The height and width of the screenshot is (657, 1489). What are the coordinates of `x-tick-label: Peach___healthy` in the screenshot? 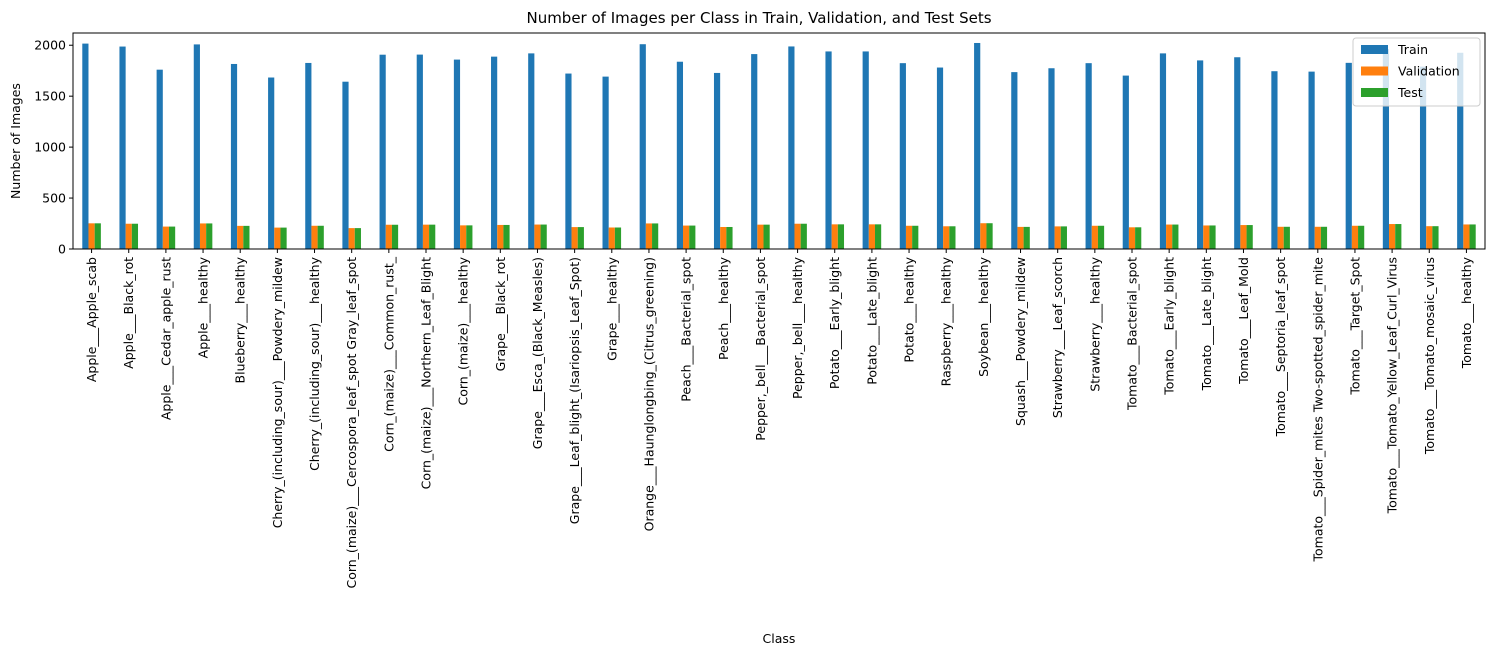 It's located at (723, 308).